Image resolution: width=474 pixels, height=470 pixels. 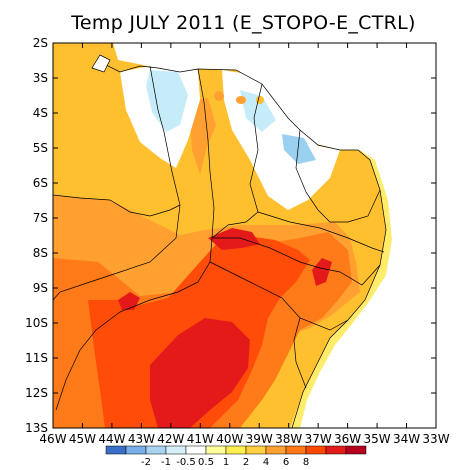 What do you see at coordinates (36, 393) in the screenshot?
I see `lat-label: 12S` at bounding box center [36, 393].